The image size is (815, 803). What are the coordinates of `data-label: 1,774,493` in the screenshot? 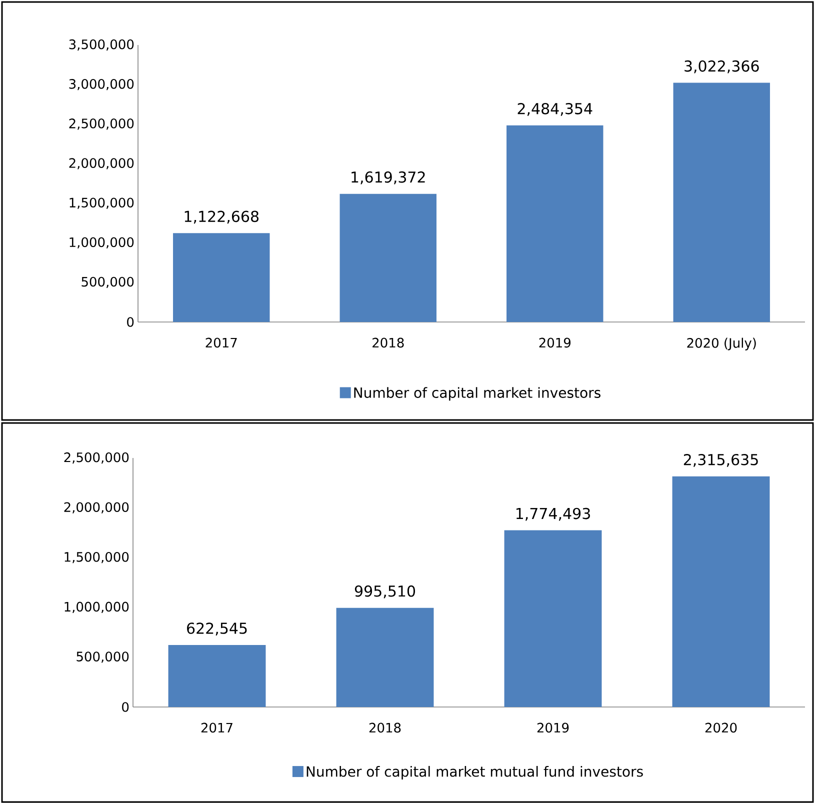 It's located at (553, 514).